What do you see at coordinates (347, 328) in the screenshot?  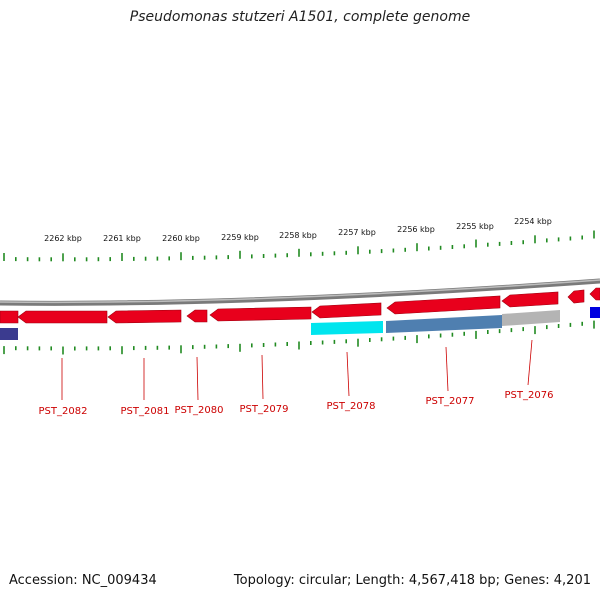 I see `feature-cyan` at bounding box center [347, 328].